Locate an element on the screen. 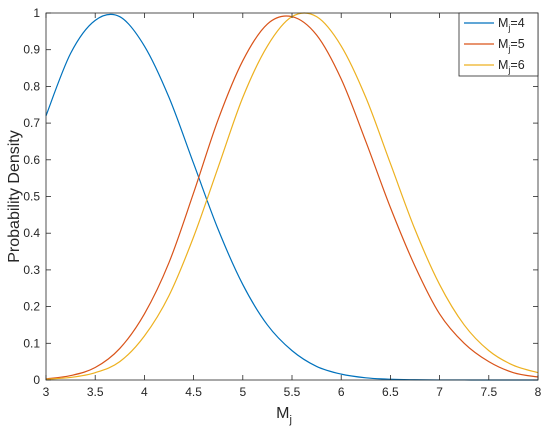 The height and width of the screenshot is (436, 550). legend-label-1: Mj=4 is located at coordinates (511, 24).